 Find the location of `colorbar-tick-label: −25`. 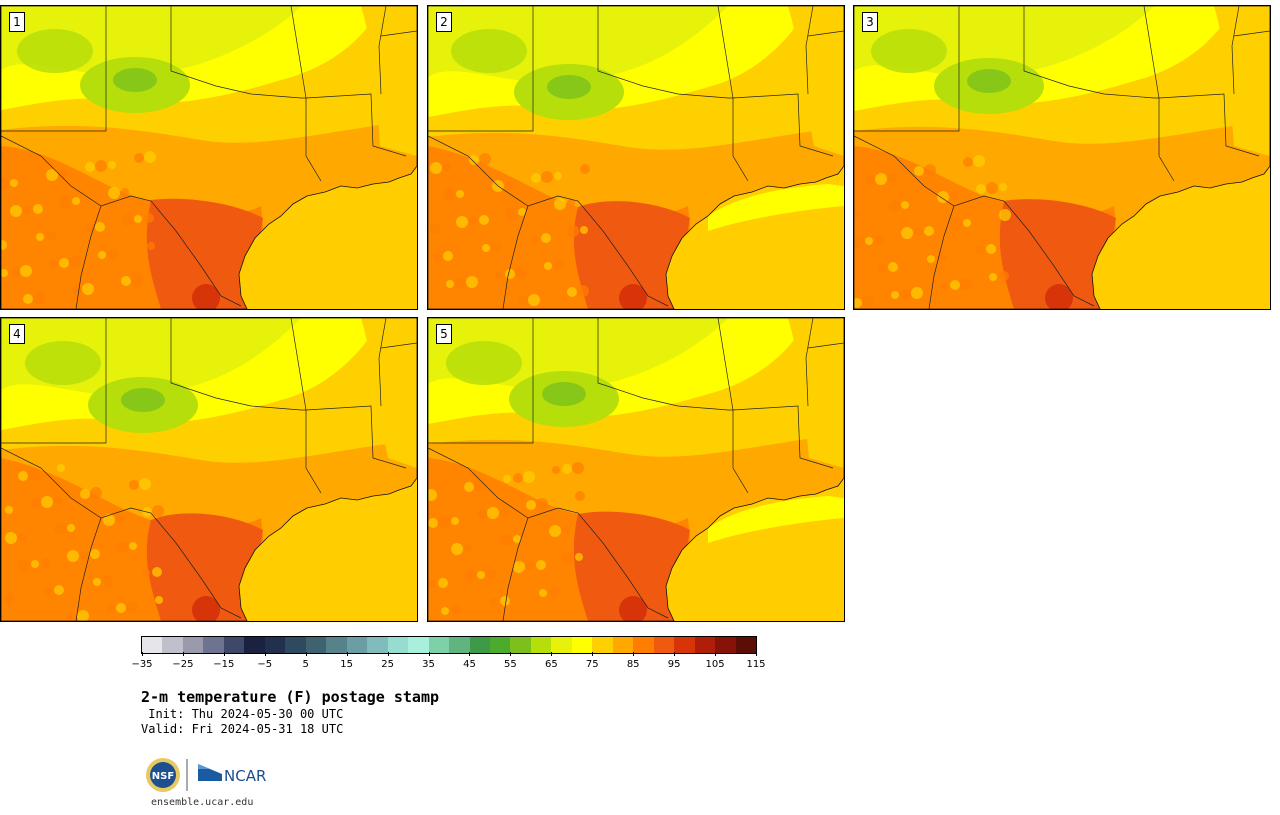

colorbar-tick-label: −25 is located at coordinates (183, 664).